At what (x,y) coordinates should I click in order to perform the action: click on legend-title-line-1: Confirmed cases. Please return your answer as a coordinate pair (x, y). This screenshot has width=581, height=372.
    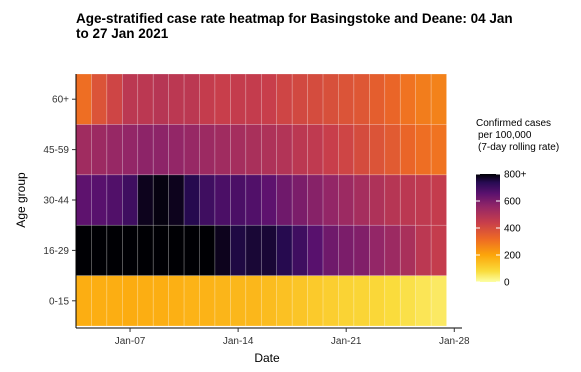
    Looking at the image, I should click on (513, 123).